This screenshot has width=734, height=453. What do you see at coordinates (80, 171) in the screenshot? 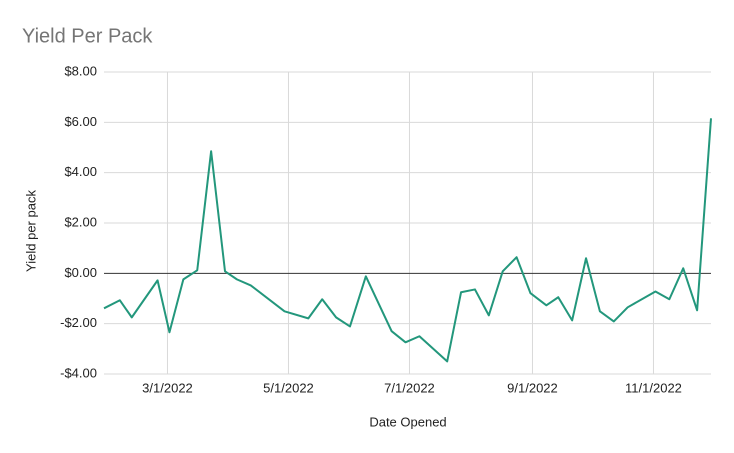
I see `y-tick-label: $4.00` at bounding box center [80, 171].